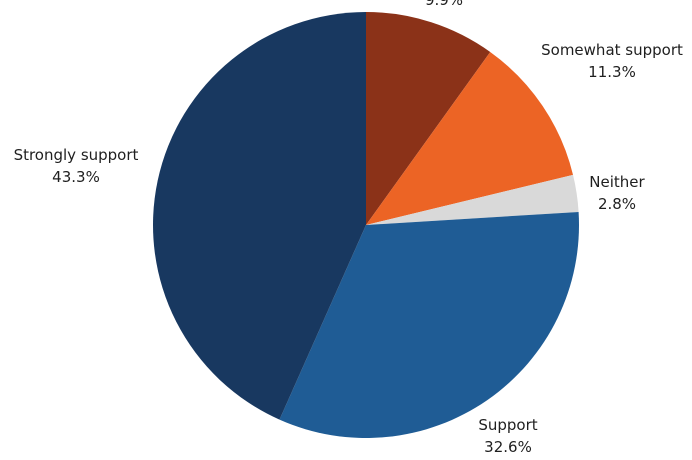 Image resolution: width=692 pixels, height=460 pixels. Describe the element at coordinates (617, 204) in the screenshot. I see `slice-value-2: 2.8%` at that location.